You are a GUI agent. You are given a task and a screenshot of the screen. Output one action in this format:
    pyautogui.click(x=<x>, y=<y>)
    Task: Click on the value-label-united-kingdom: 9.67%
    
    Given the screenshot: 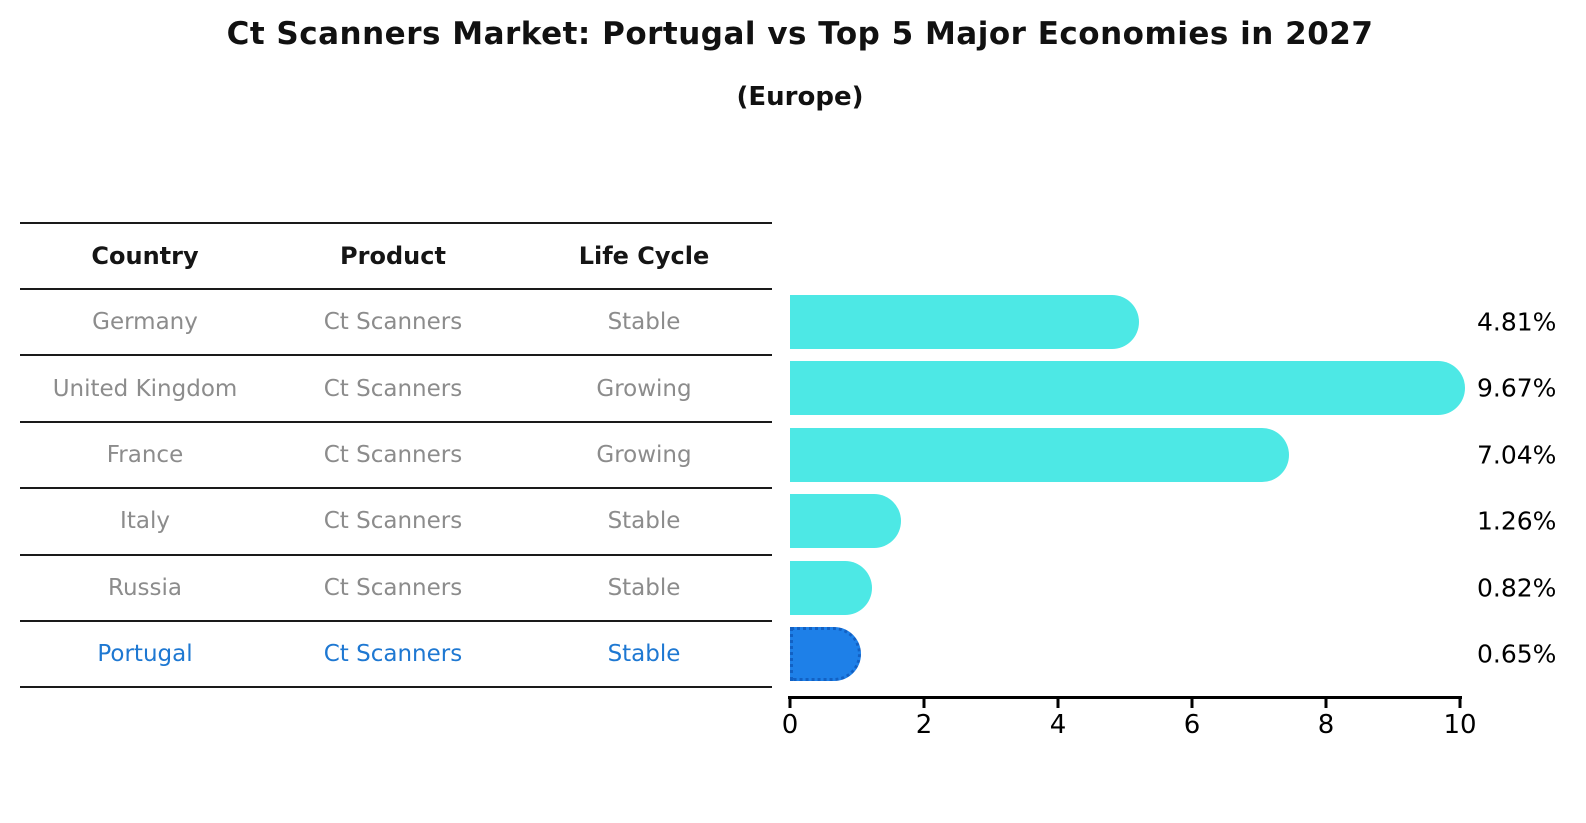 What is the action you would take?
    pyautogui.click(x=1517, y=388)
    